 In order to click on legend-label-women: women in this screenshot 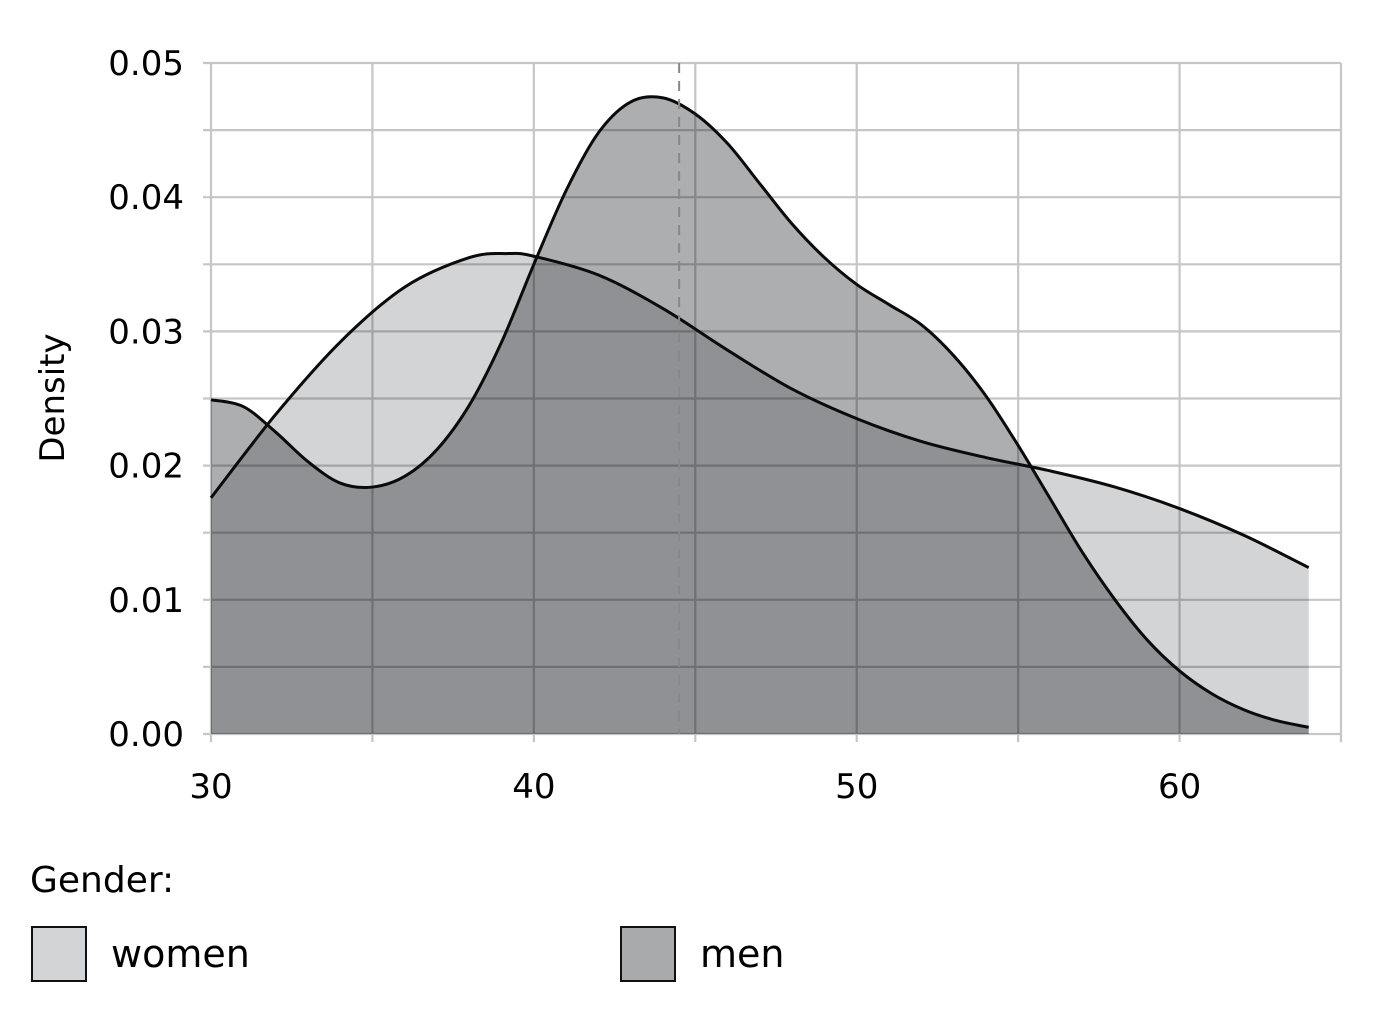, I will do `click(180, 954)`.